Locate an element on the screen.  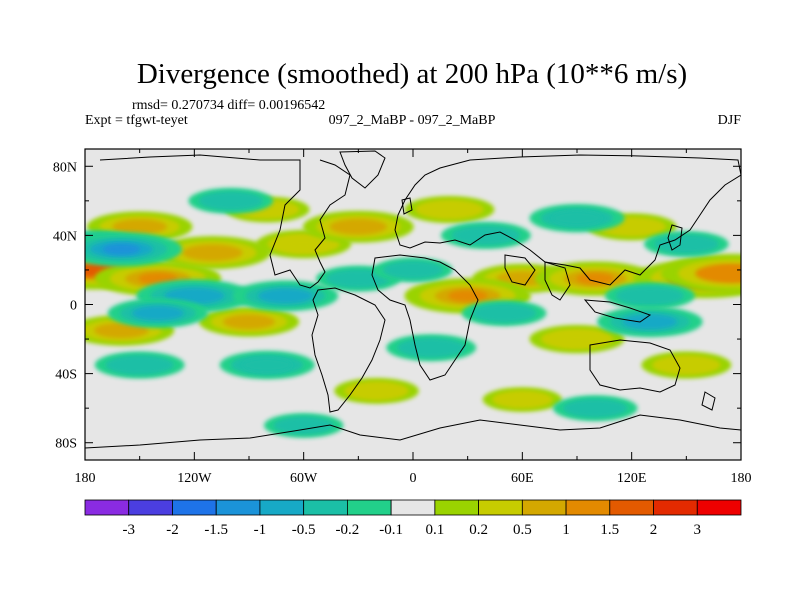
coast-britain is located at coordinates (407, 206).